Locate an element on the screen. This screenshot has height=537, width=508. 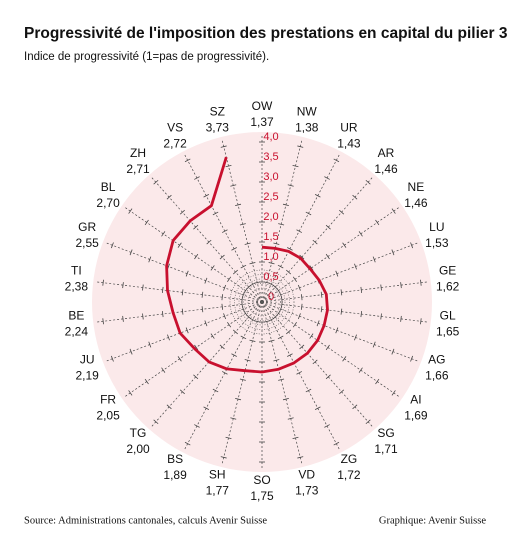
value-label: 2,05 is located at coordinates (108, 415).